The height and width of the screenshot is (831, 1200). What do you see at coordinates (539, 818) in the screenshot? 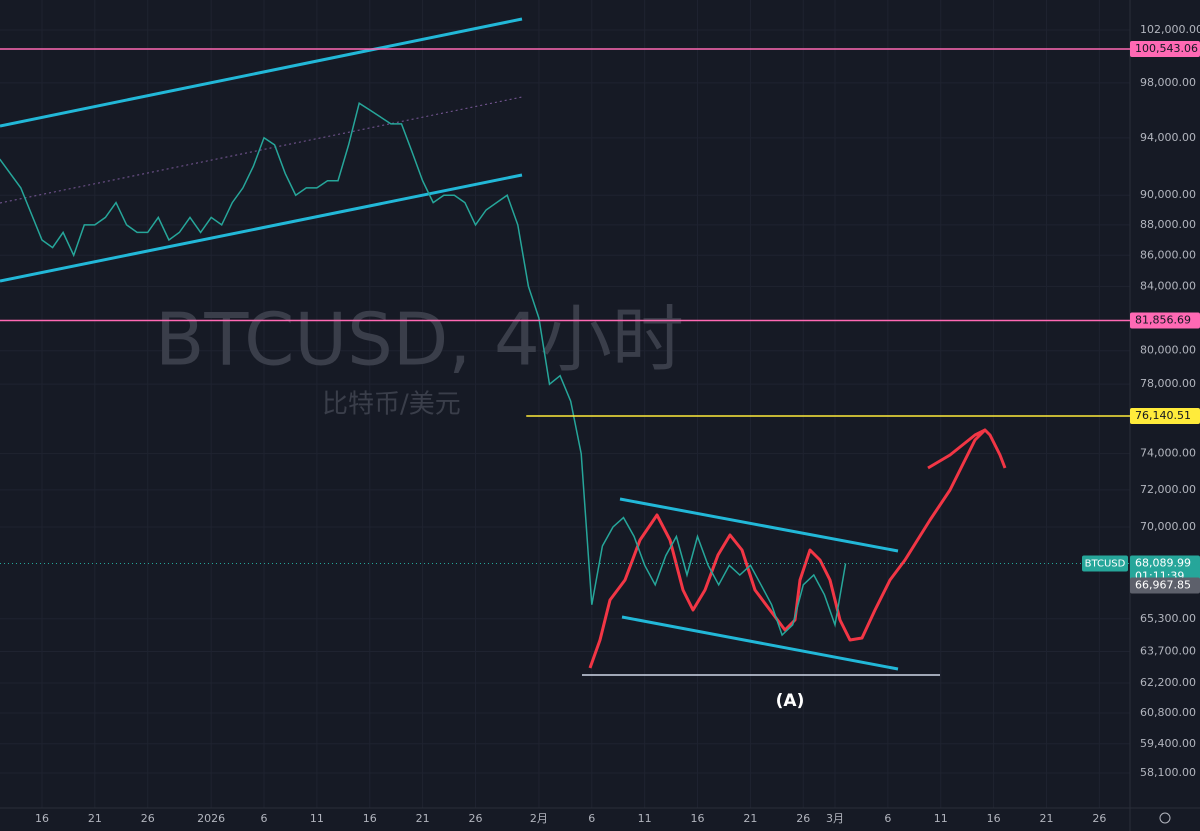
I see `x-tick-label: 2月` at bounding box center [539, 818].